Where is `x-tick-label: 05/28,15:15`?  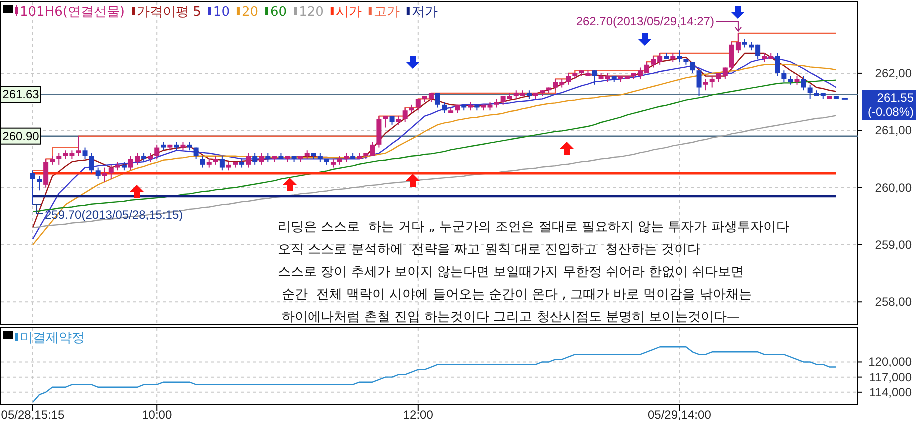
x-tick-label: 05/28,15:15 is located at coordinates (33, 415).